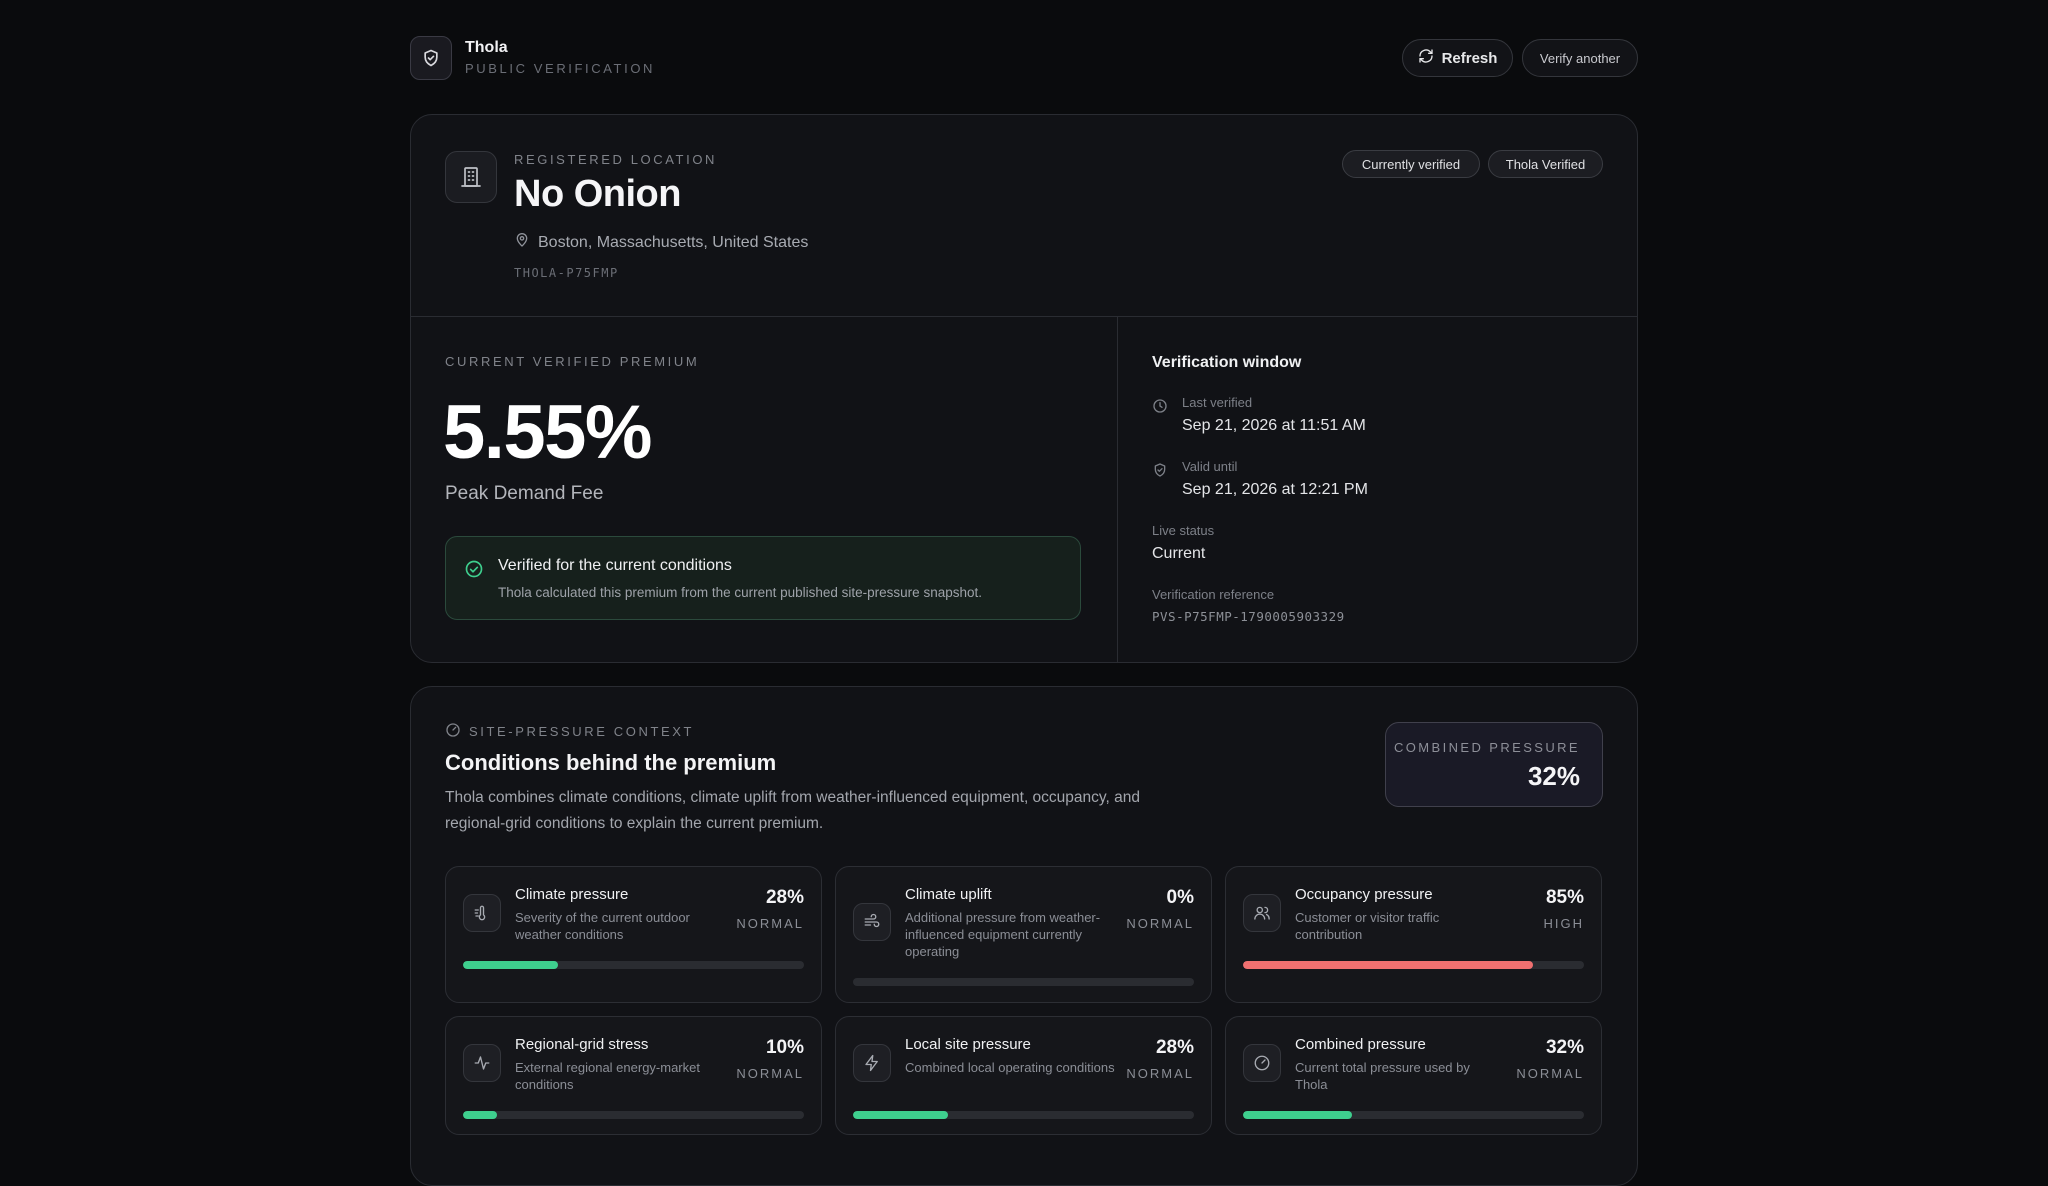  Describe the element at coordinates (524, 493) in the screenshot. I see `premium-label: Peak Demand Fee` at that location.